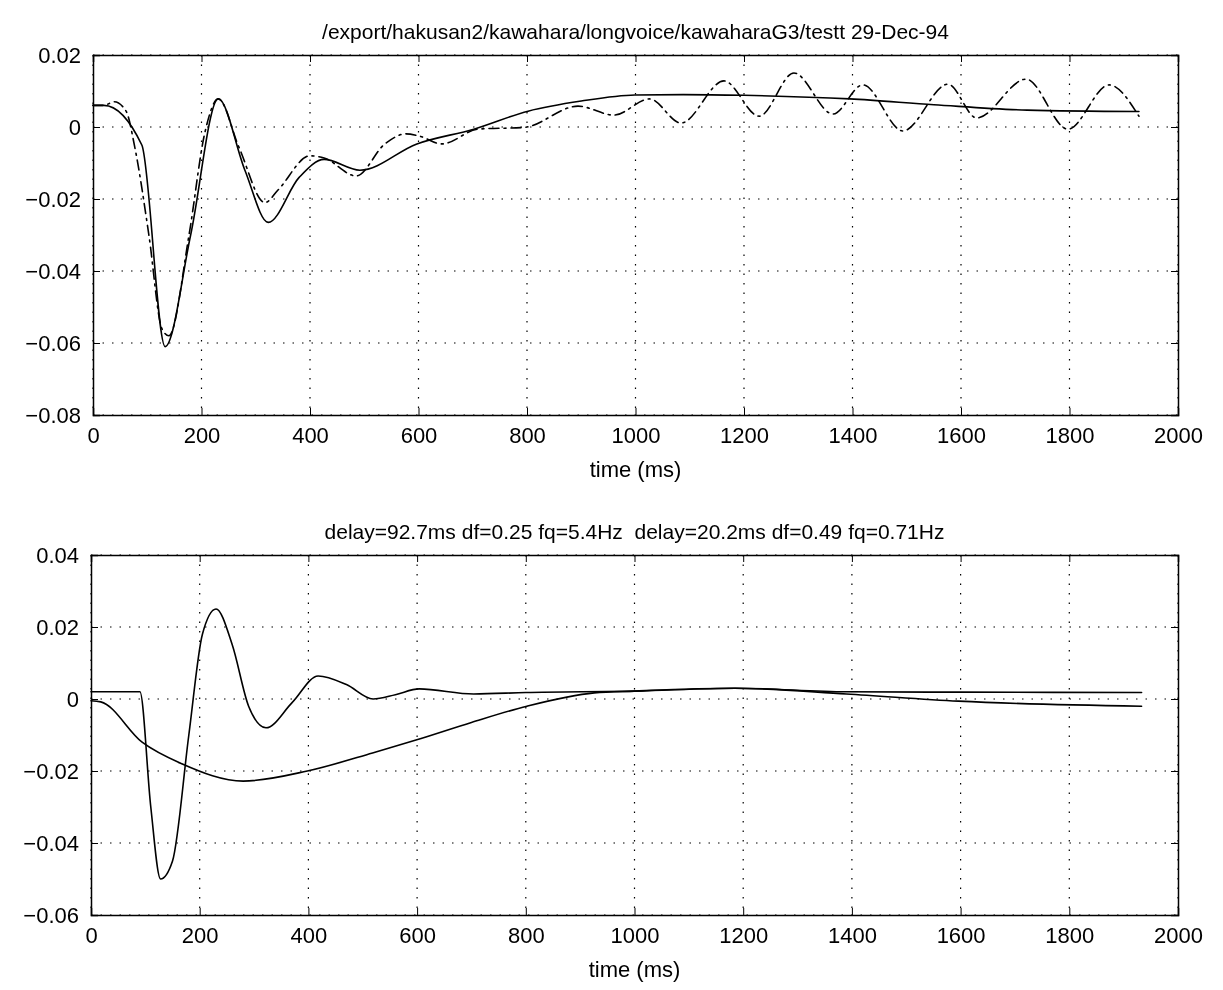 The width and height of the screenshot is (1223, 990). I want to click on chart-title: /export/hakusan2/kawahara/longvoice/kawaharaG3/testt 29-Dec-94, so click(636, 31).